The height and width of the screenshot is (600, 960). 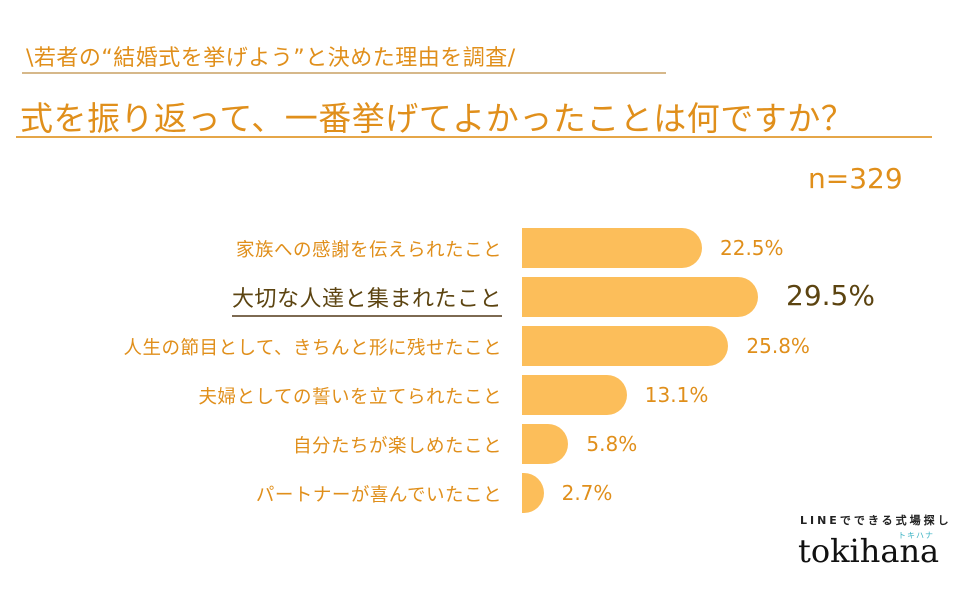 I want to click on bar-value: 13.1%, so click(x=676, y=395).